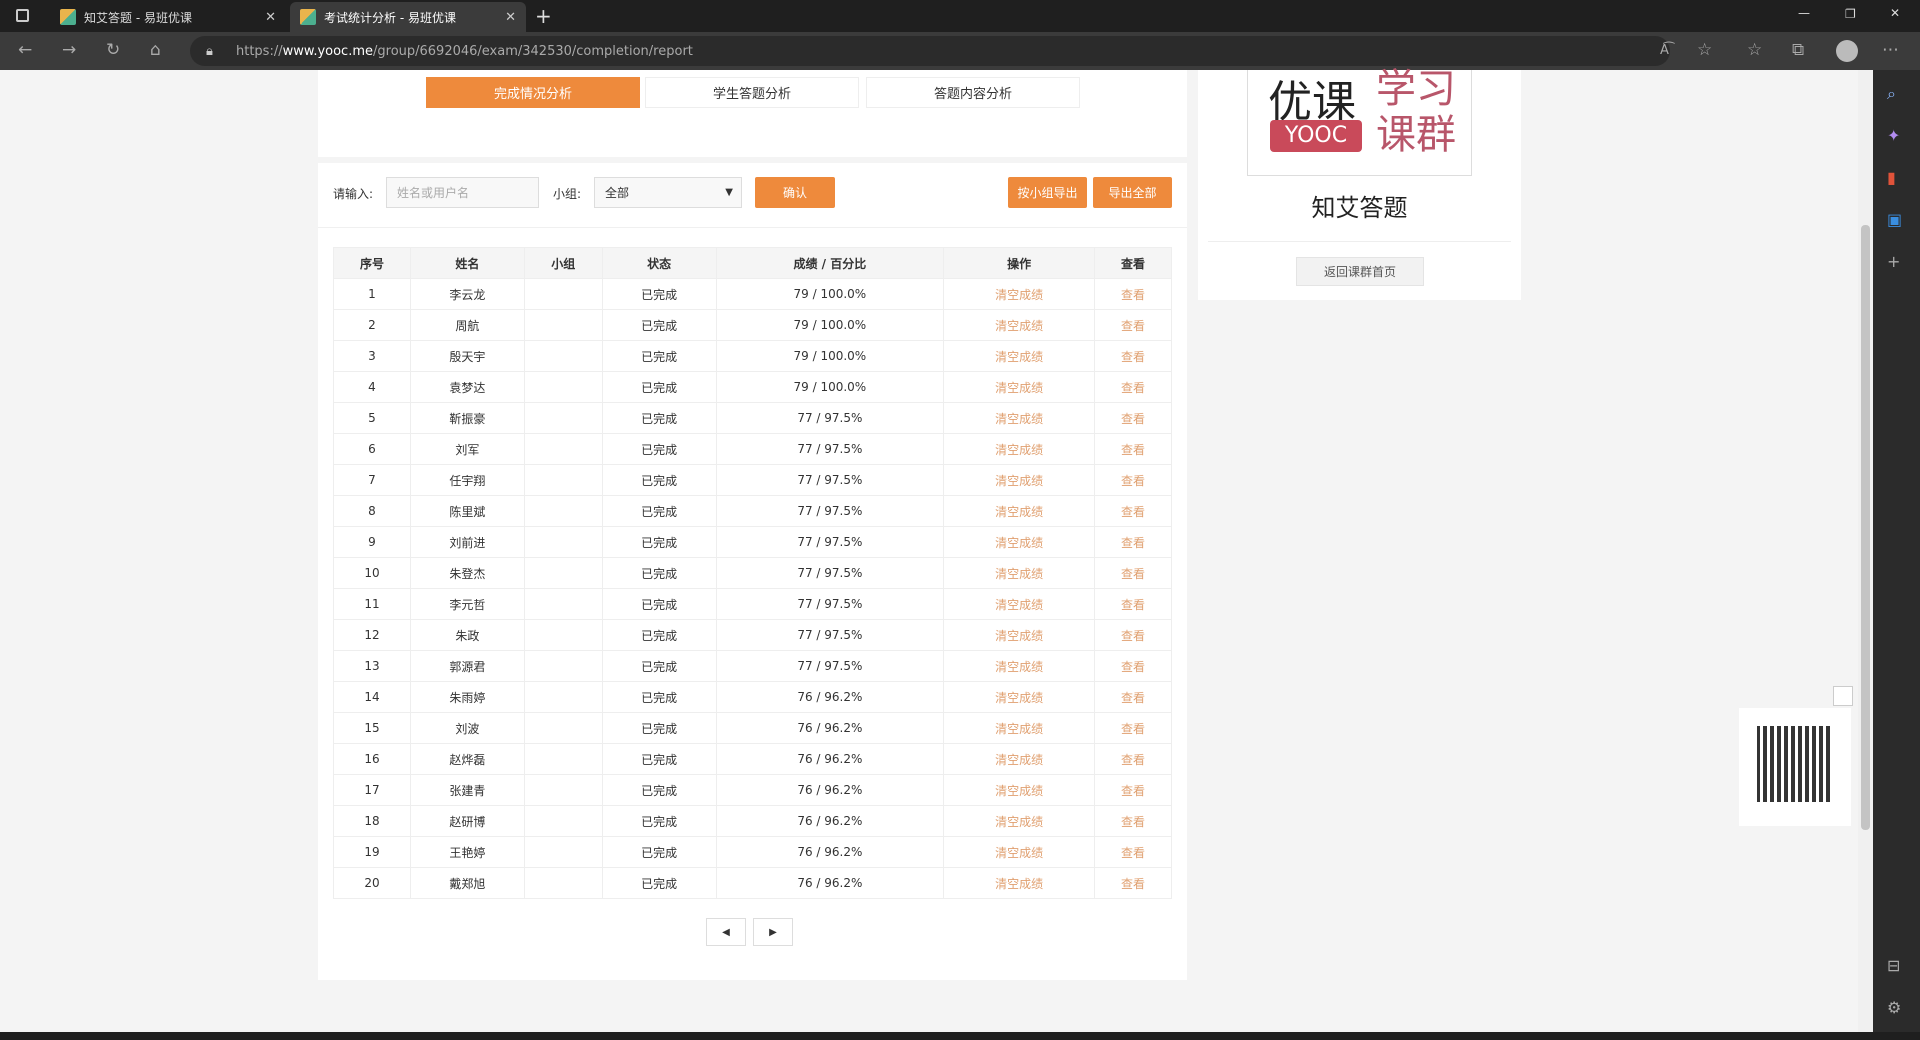 The width and height of the screenshot is (1920, 1040). I want to click on tab-actions-icon, so click(22, 15).